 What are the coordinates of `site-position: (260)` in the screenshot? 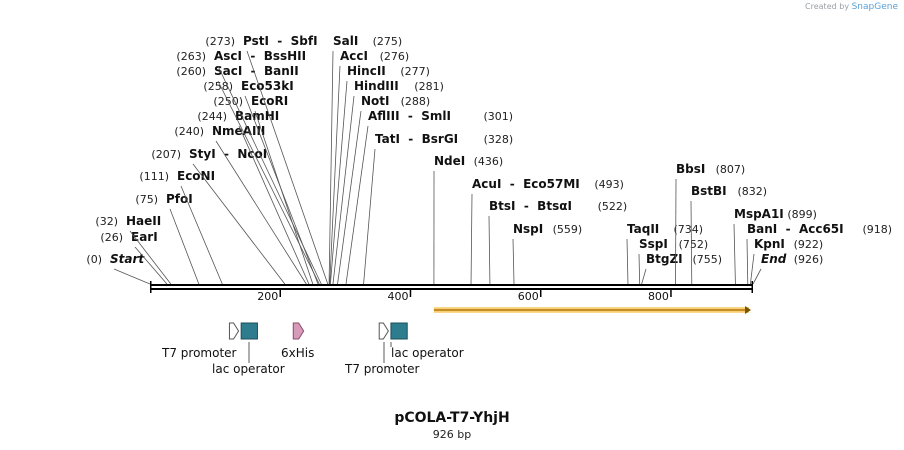 It's located at (191, 71).